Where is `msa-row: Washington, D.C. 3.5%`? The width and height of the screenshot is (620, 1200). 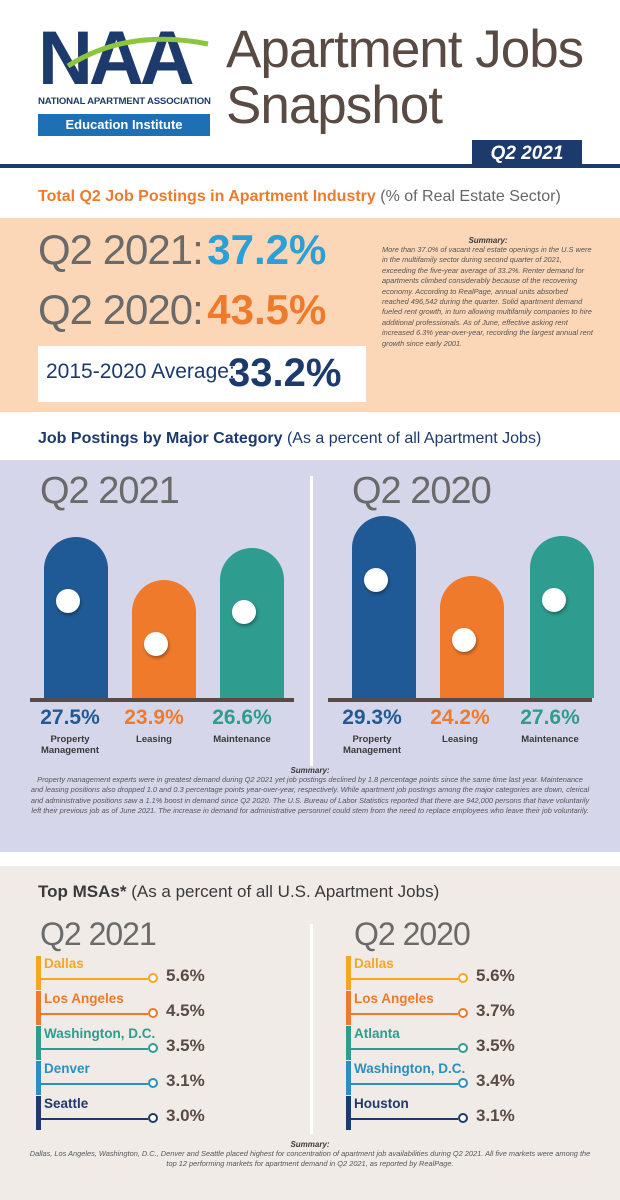 msa-row: Washington, D.C. 3.5% is located at coordinates (126, 1043).